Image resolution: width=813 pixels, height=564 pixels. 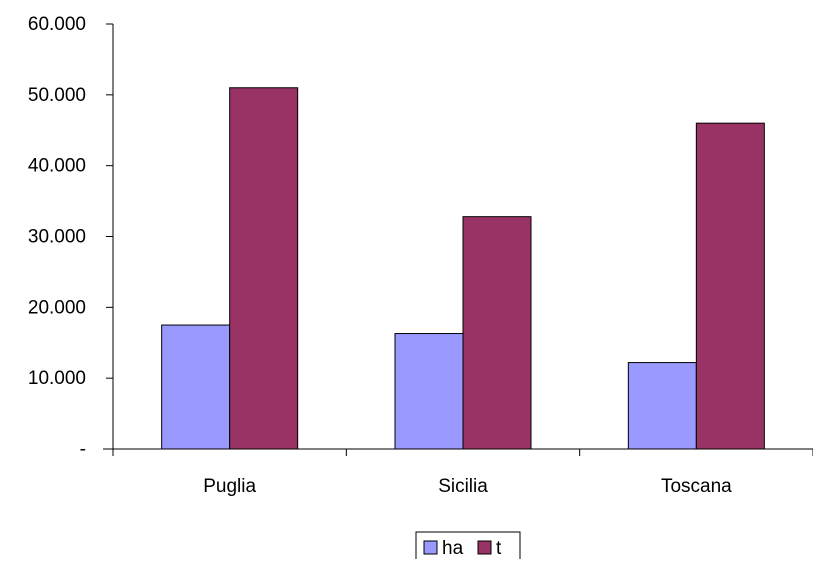 I want to click on y-tick-label: 40.000, so click(x=57, y=166).